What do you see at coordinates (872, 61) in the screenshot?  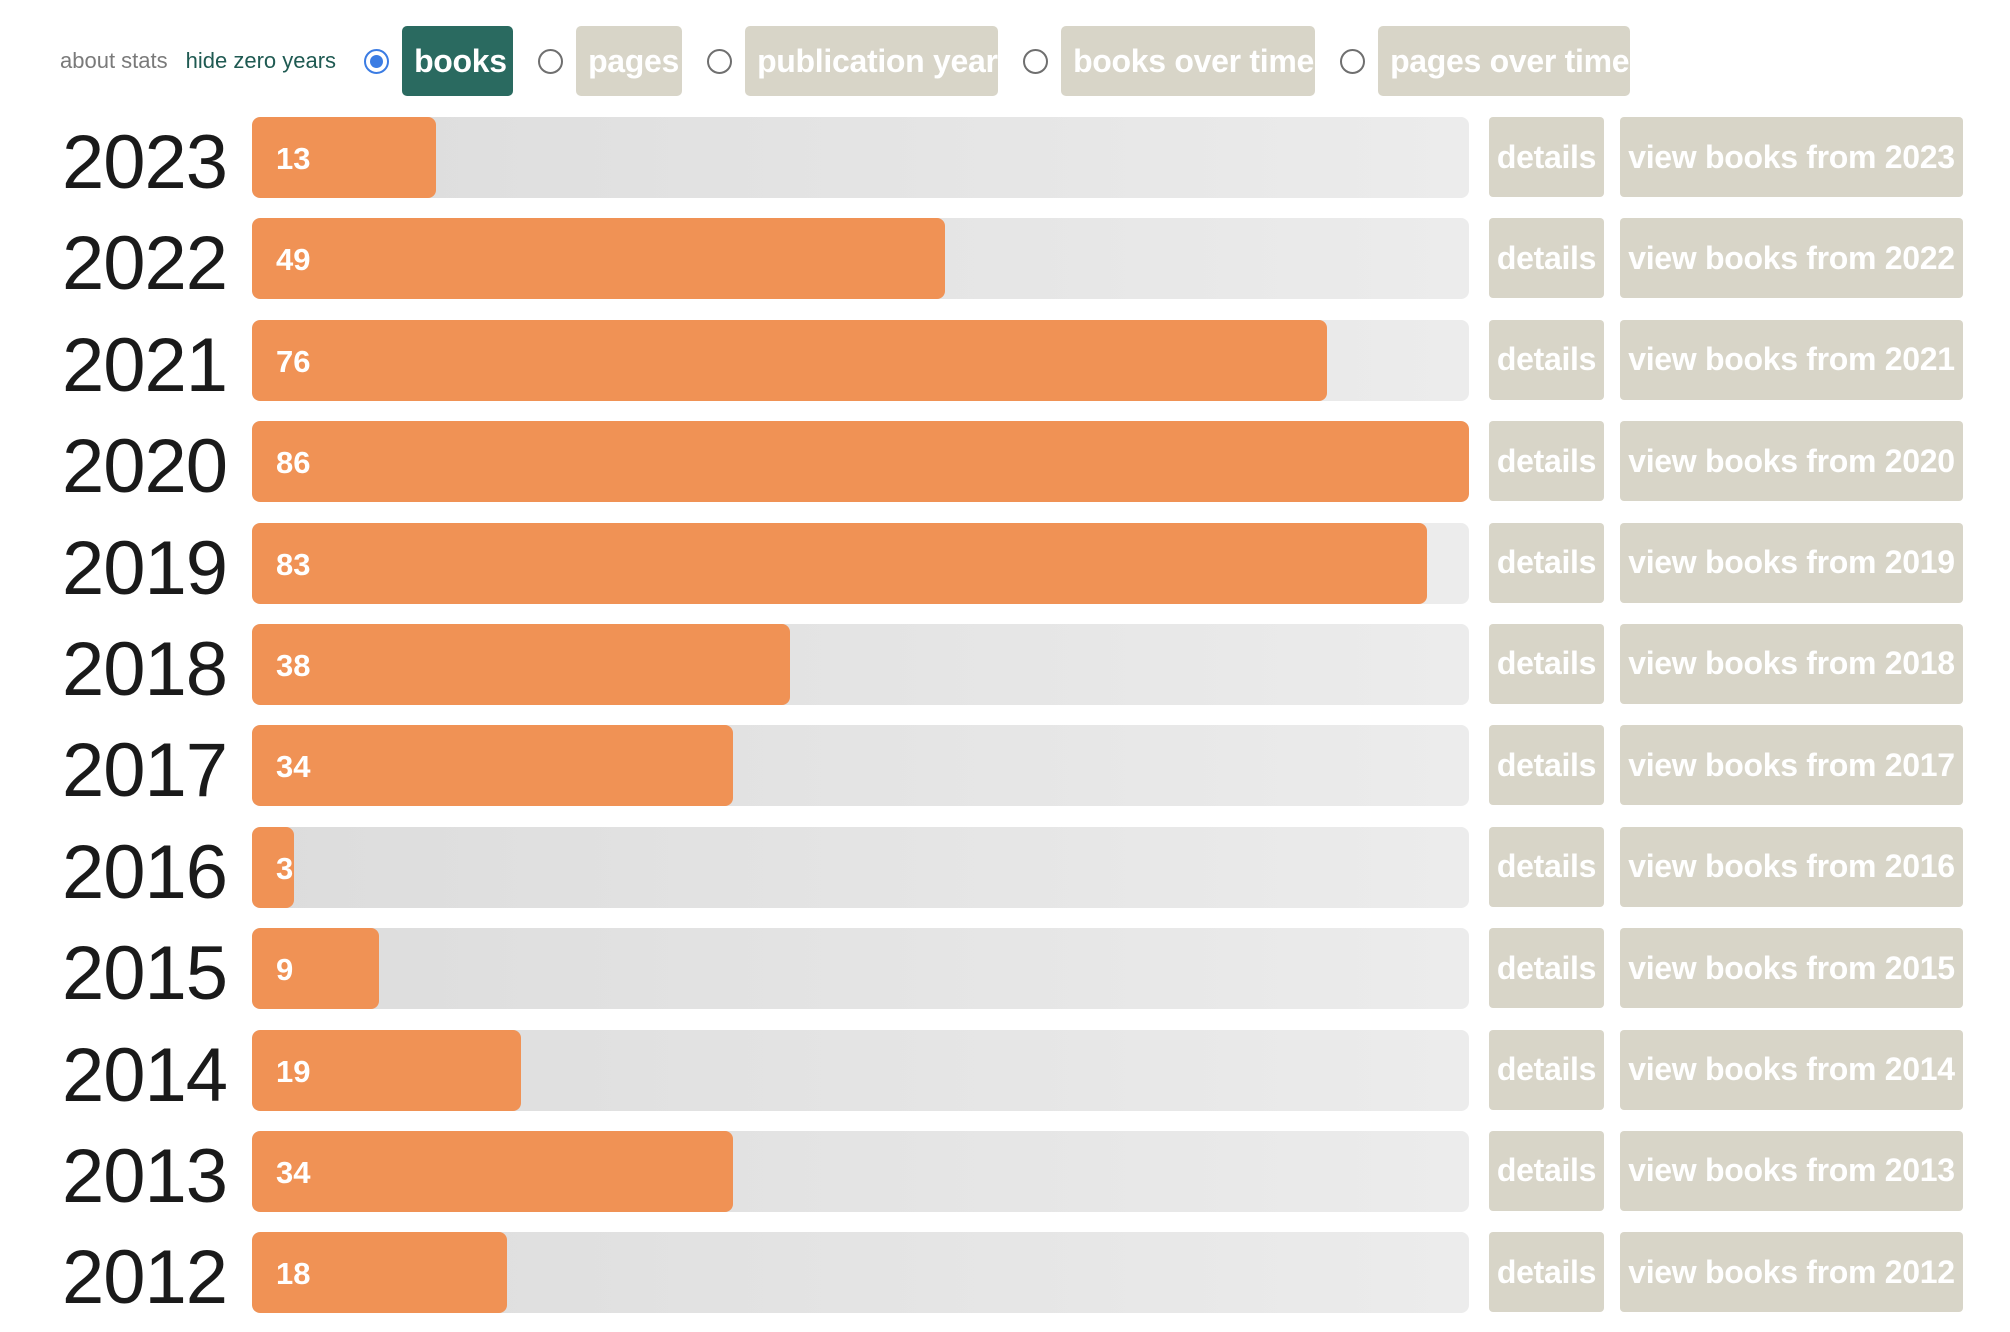 I see `mode-button-publication-year: publication year` at bounding box center [872, 61].